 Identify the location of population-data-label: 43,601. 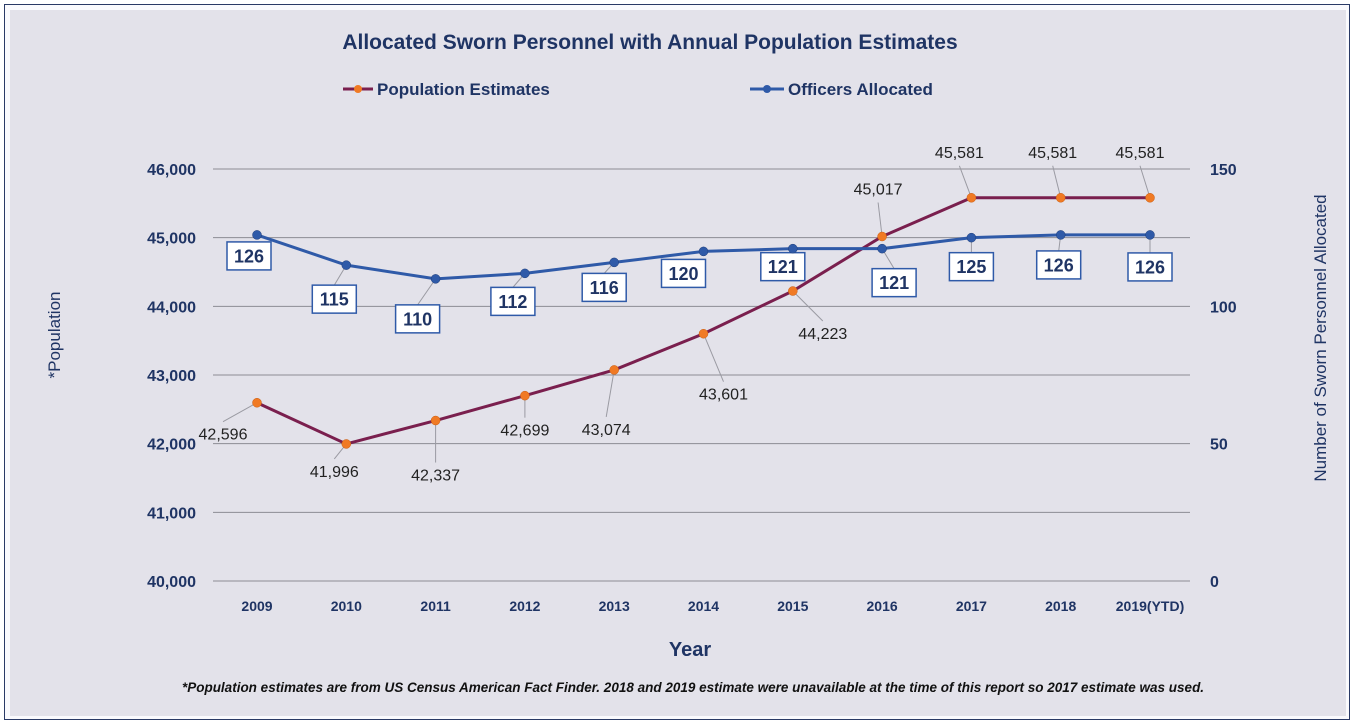
(723, 395).